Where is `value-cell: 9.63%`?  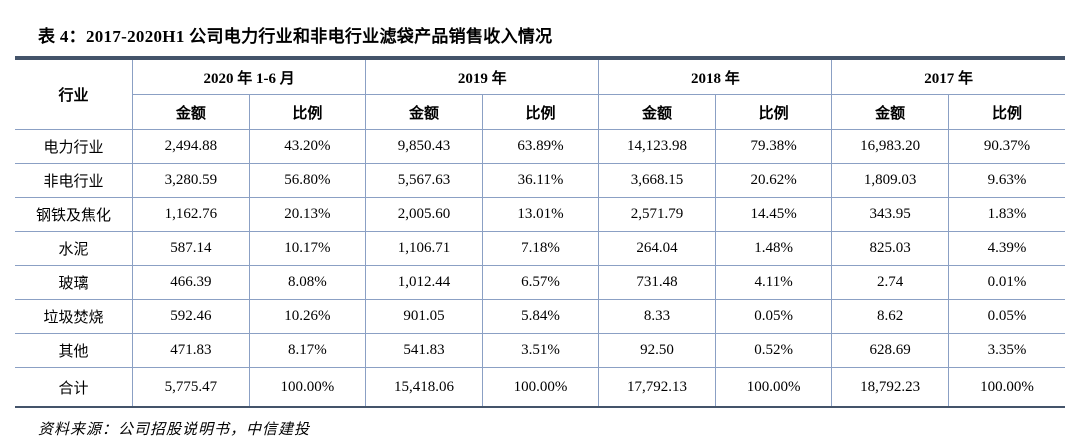 value-cell: 9.63% is located at coordinates (1006, 180).